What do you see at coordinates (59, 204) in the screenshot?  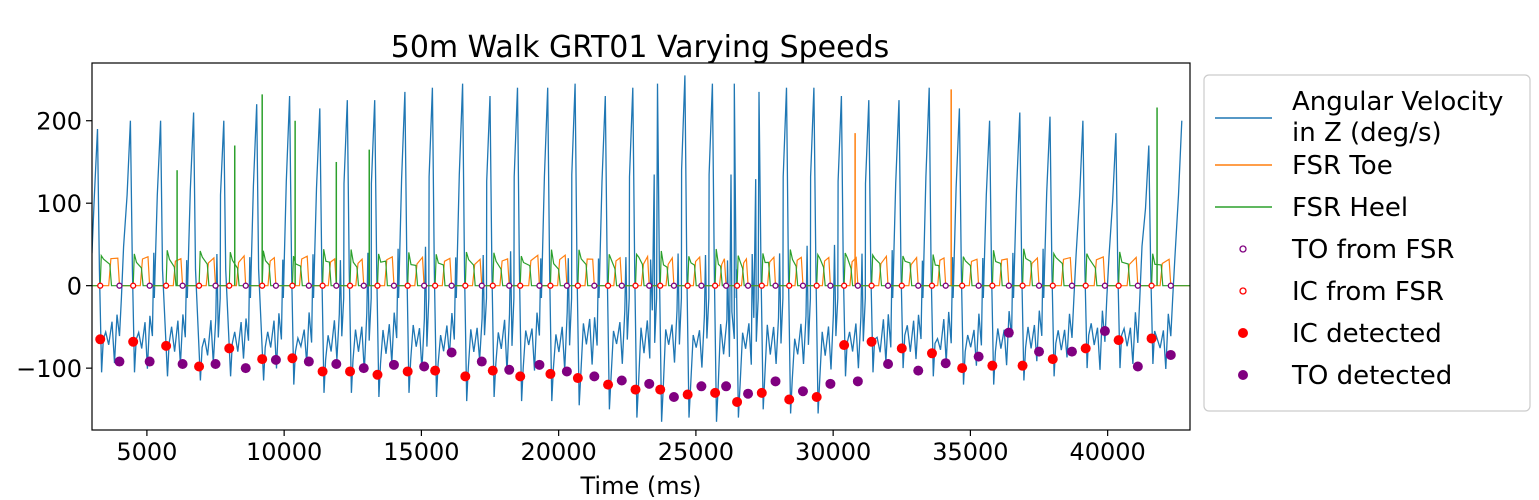 I see `y-tick-label: 100` at bounding box center [59, 204].